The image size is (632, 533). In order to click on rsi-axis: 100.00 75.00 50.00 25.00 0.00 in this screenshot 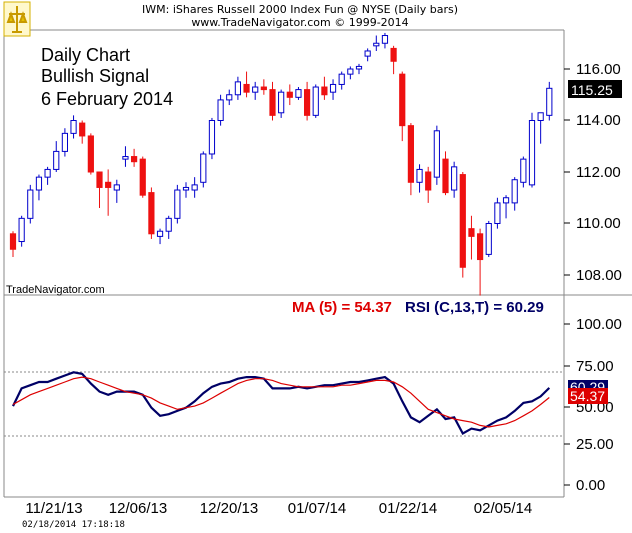, I will do `click(593, 405)`.